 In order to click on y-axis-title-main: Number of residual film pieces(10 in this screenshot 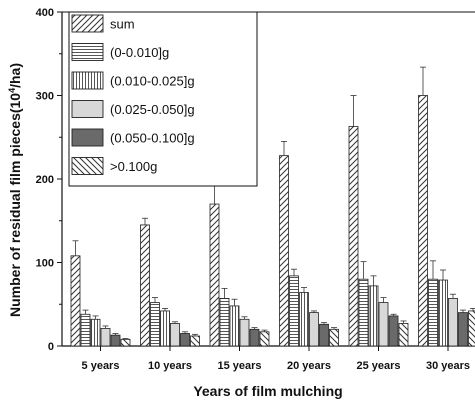, I will do `click(15, 205)`.